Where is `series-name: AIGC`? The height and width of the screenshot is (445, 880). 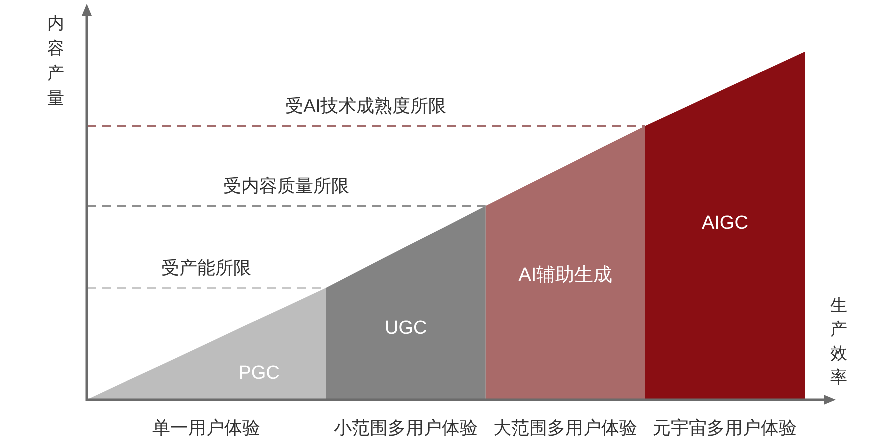
series-name: AIGC is located at coordinates (725, 223).